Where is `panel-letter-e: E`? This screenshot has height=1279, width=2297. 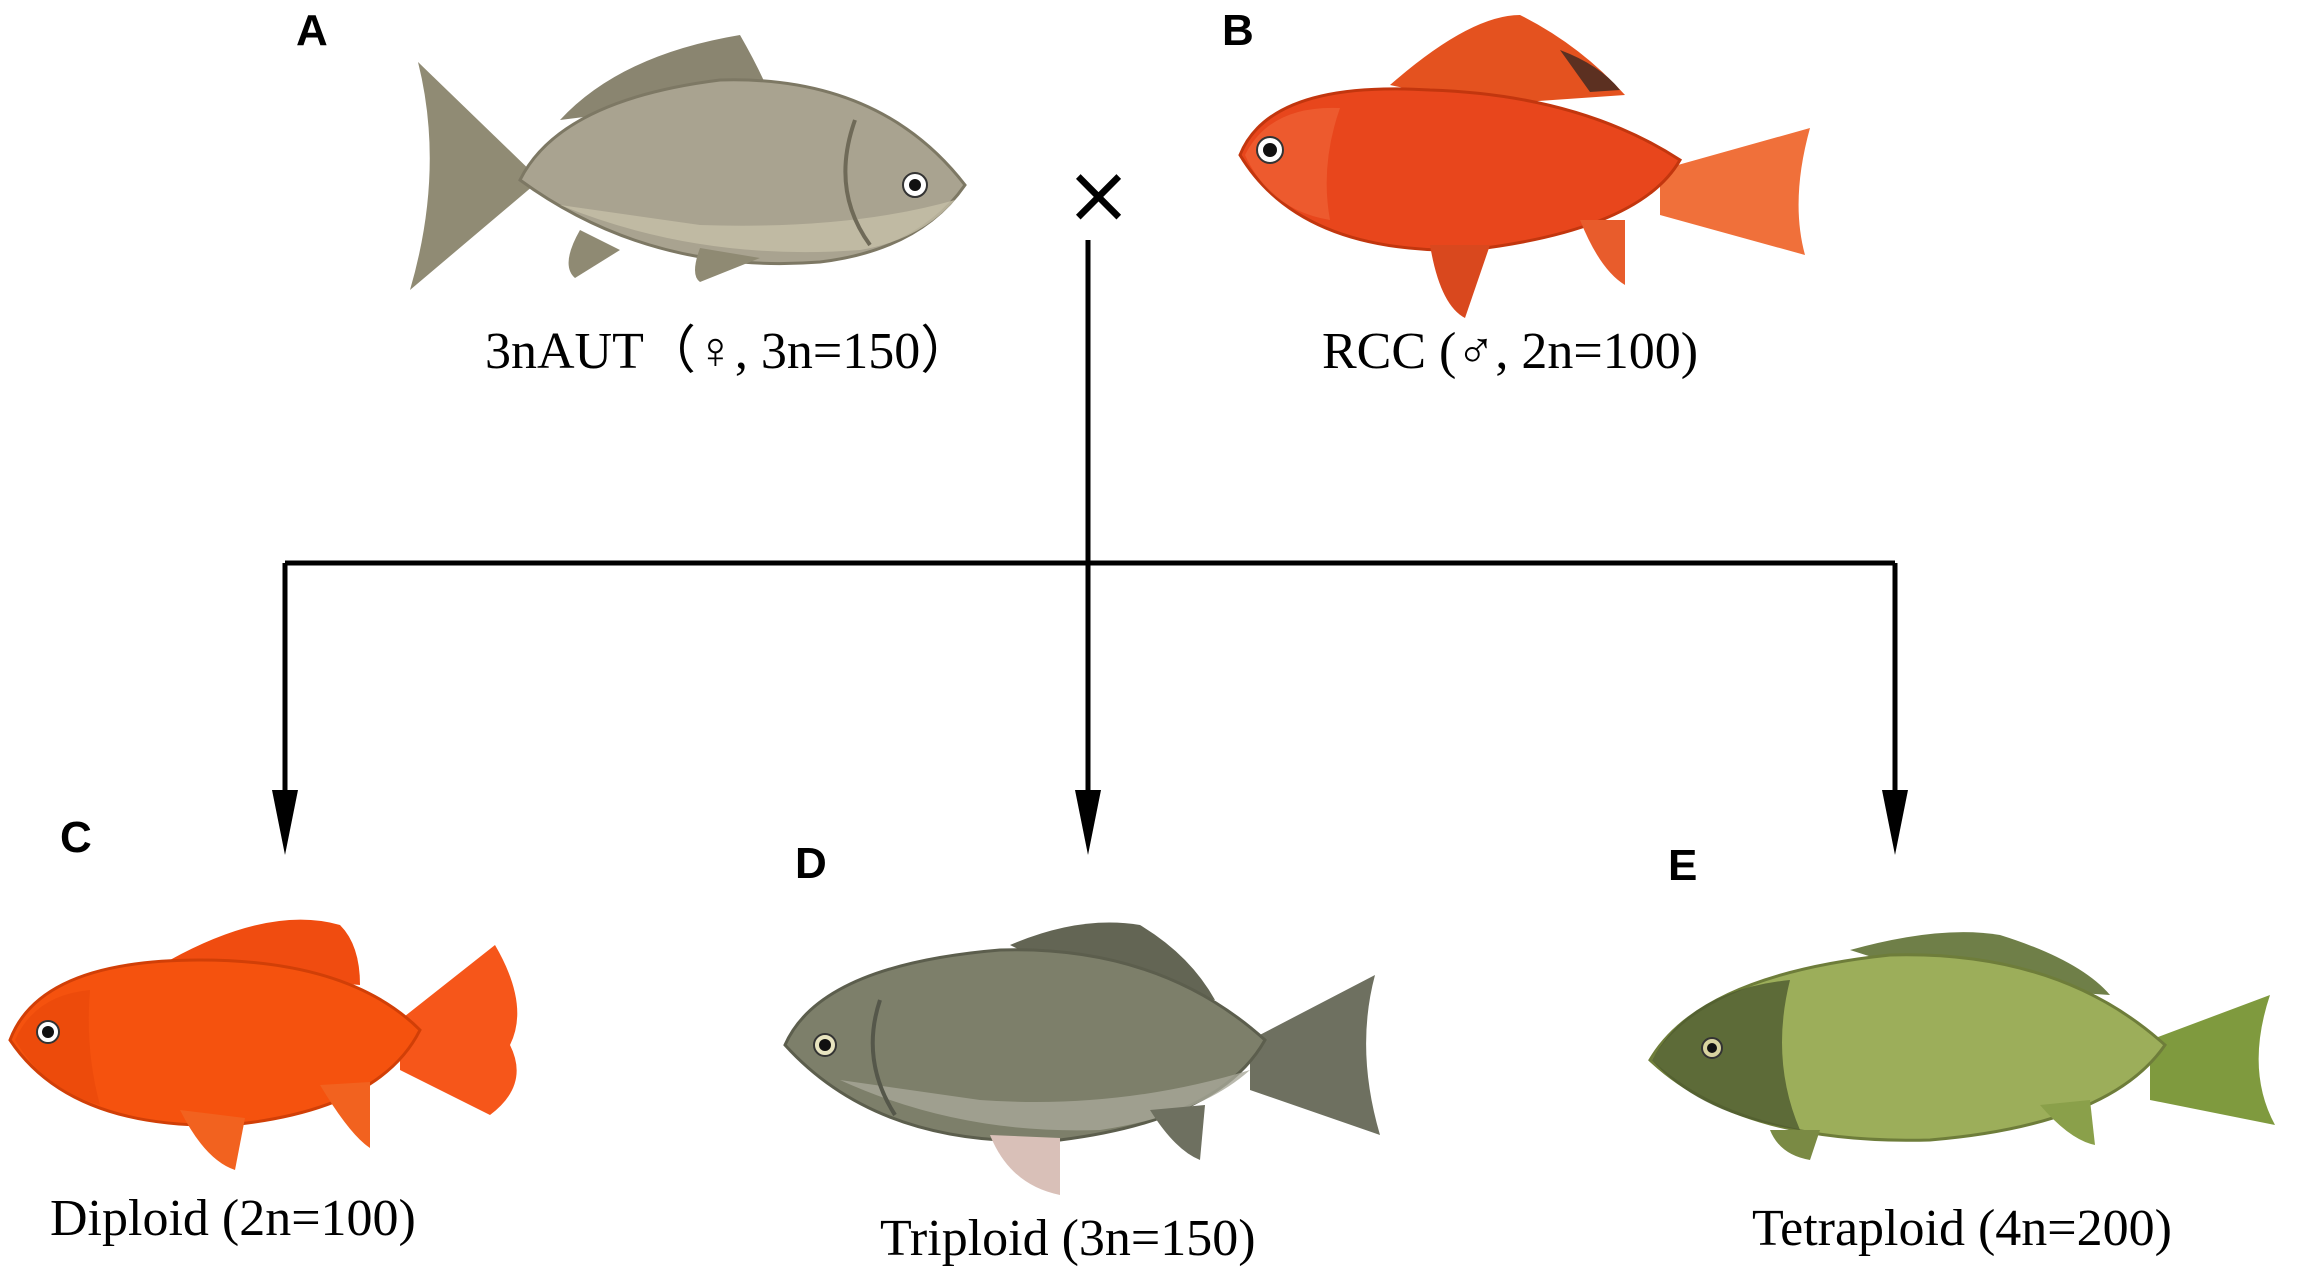
panel-letter-e: E is located at coordinates (1682, 865).